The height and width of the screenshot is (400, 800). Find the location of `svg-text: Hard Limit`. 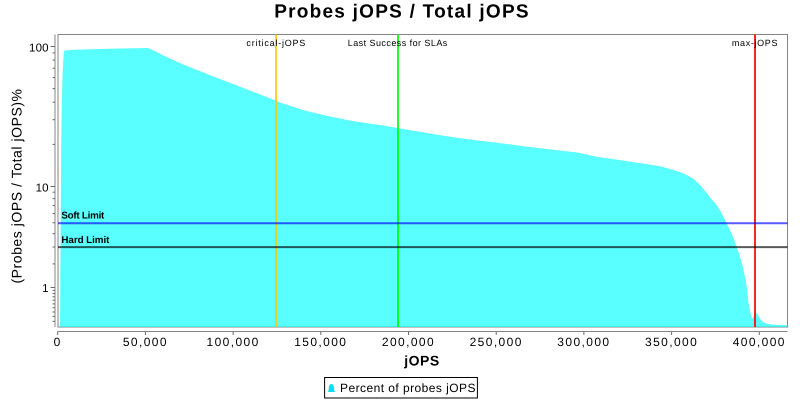

svg-text: Hard Limit is located at coordinates (85, 240).